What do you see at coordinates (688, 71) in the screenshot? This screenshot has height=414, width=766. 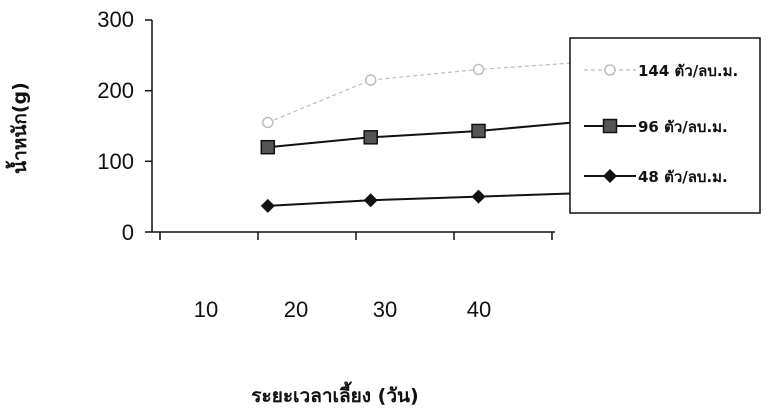 I see `legend-label: 144 ตัว/ลบ.ม.` at bounding box center [688, 71].